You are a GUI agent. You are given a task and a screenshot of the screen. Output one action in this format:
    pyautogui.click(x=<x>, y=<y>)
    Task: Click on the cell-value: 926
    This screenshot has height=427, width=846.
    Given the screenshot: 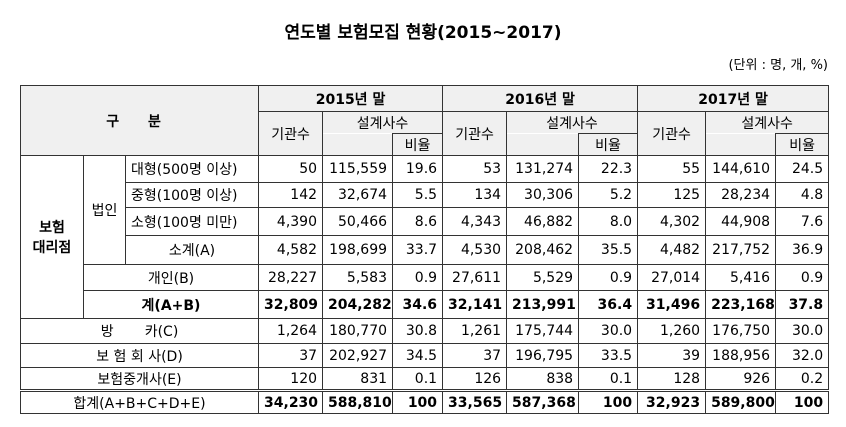 What is the action you would take?
    pyautogui.click(x=741, y=379)
    